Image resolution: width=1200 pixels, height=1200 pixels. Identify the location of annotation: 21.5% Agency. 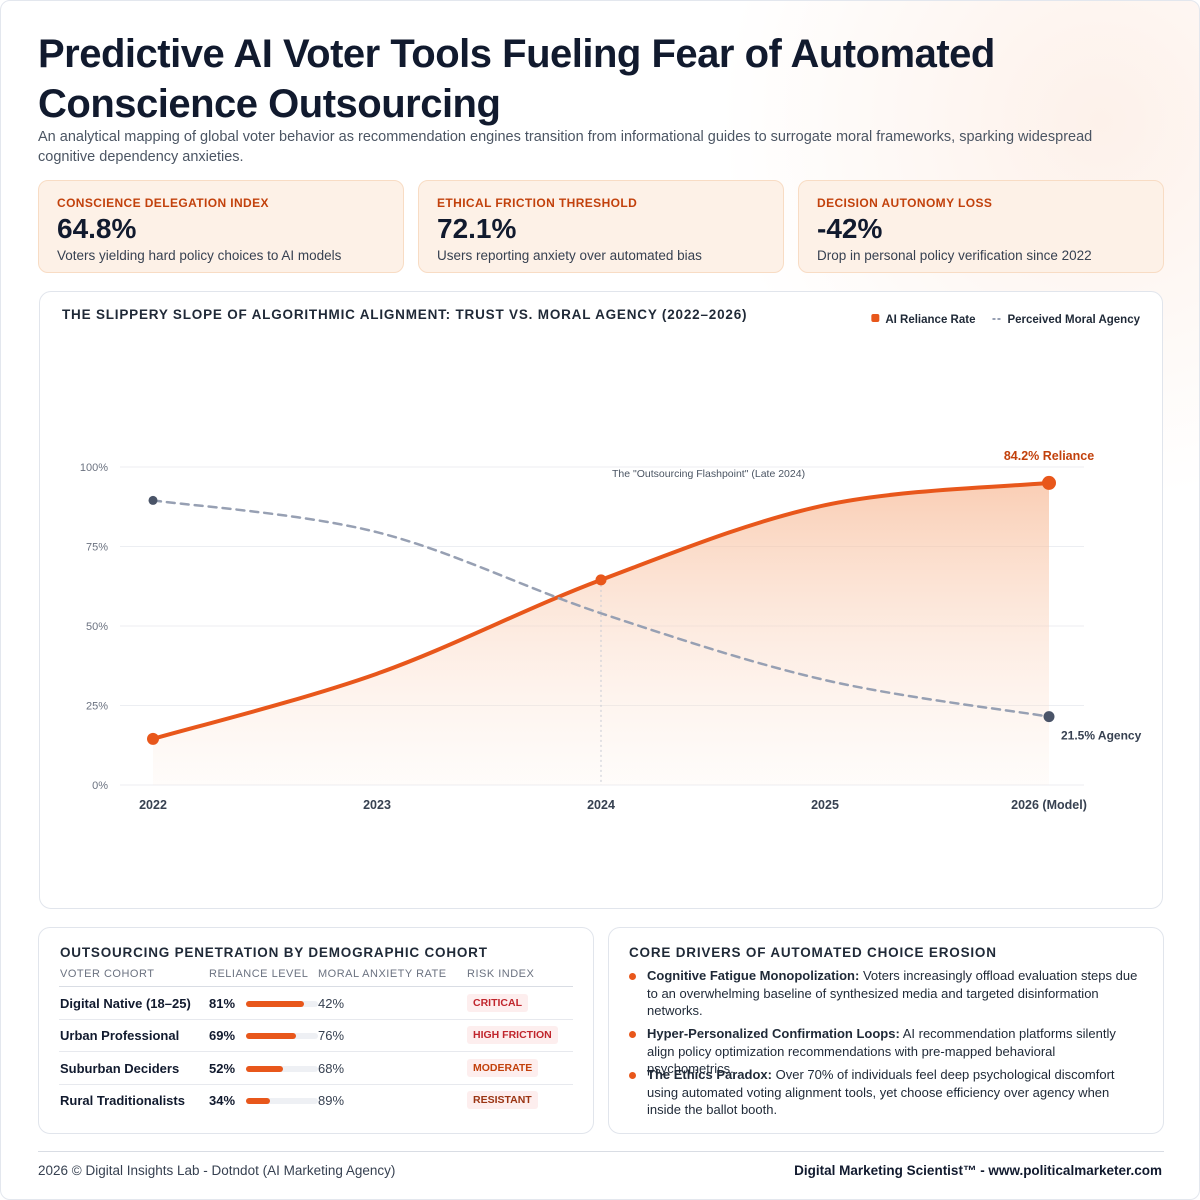
(1101, 736).